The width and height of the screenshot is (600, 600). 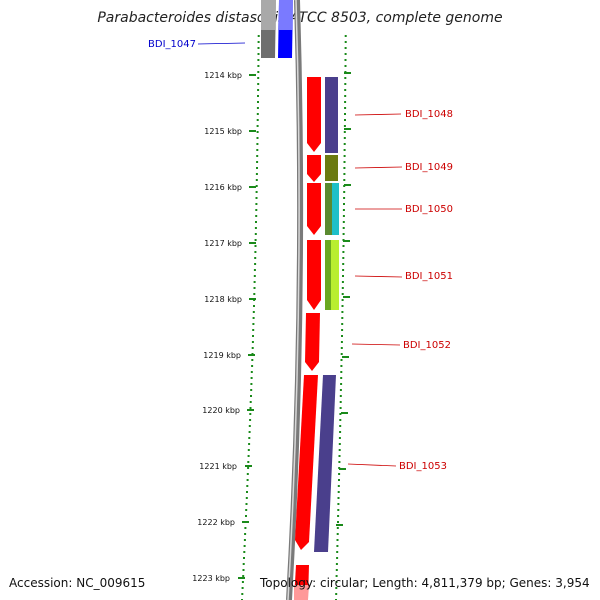 I want to click on gene-bdi-1047-blue-fade, so click(x=286, y=15).